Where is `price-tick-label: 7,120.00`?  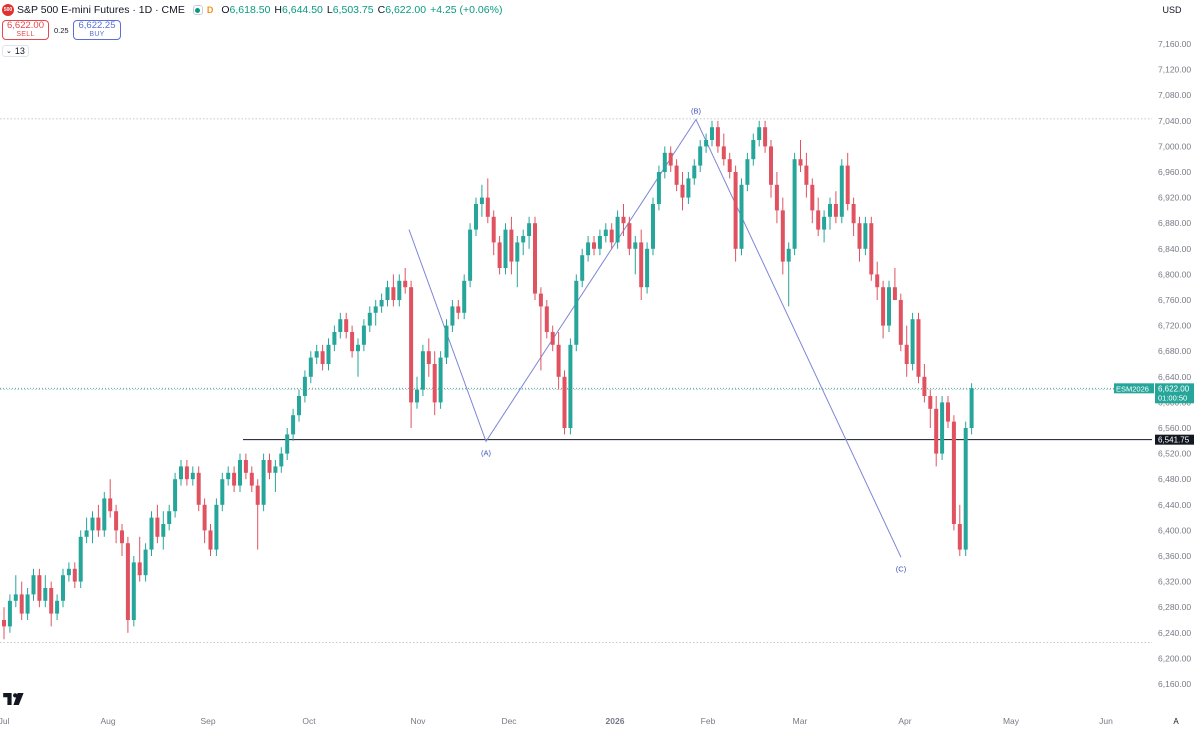
price-tick-label: 7,120.00 is located at coordinates (1174, 70).